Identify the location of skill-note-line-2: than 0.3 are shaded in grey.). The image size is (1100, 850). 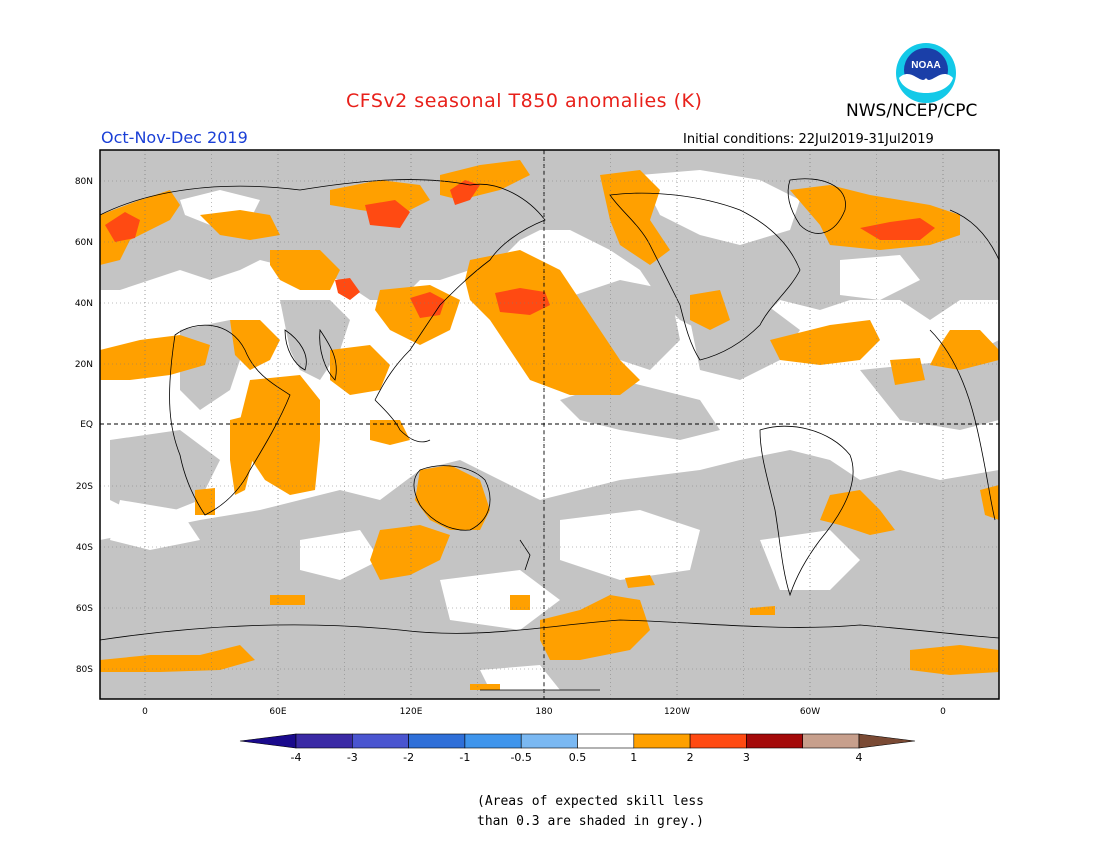
(590, 821).